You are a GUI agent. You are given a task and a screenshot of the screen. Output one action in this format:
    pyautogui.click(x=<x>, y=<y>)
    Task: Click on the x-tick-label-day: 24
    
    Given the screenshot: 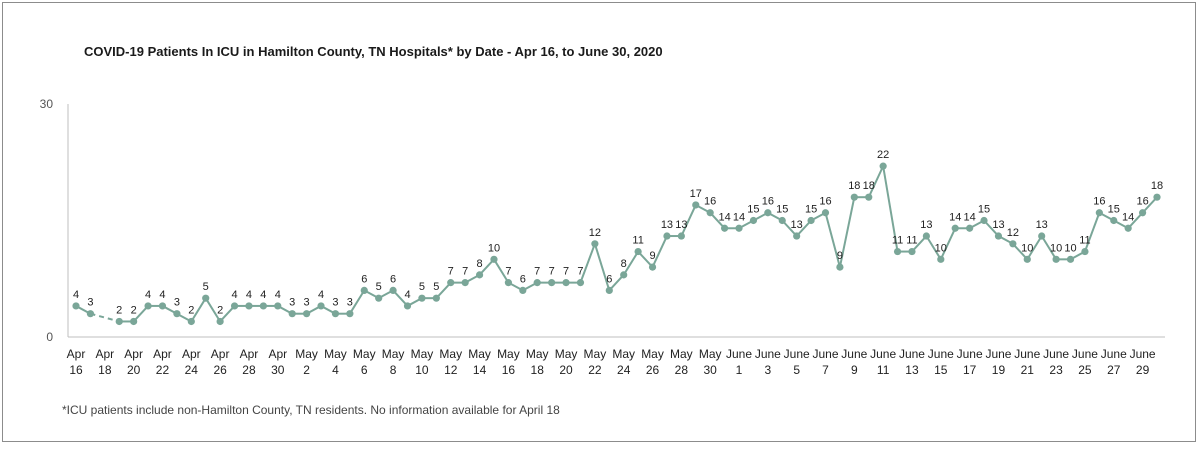 What is the action you would take?
    pyautogui.click(x=624, y=370)
    